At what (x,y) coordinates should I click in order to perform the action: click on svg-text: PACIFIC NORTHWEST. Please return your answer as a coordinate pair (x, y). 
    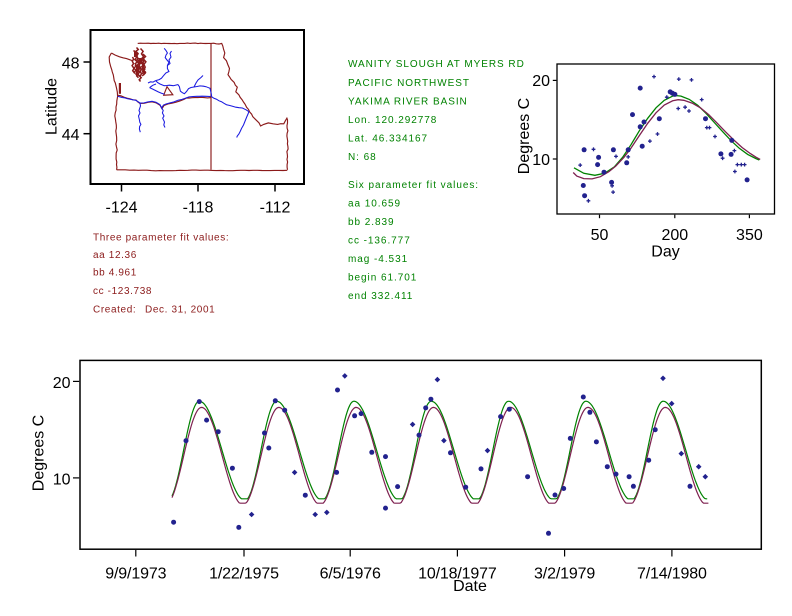
    Looking at the image, I should click on (409, 83).